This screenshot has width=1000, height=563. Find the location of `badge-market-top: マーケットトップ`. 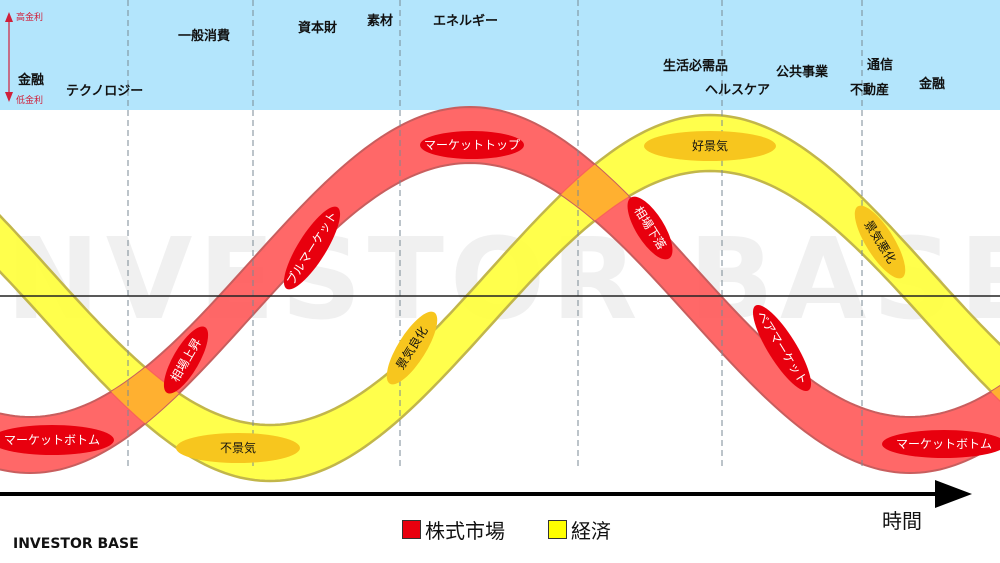

badge-market-top: マーケットトップ is located at coordinates (472, 145).